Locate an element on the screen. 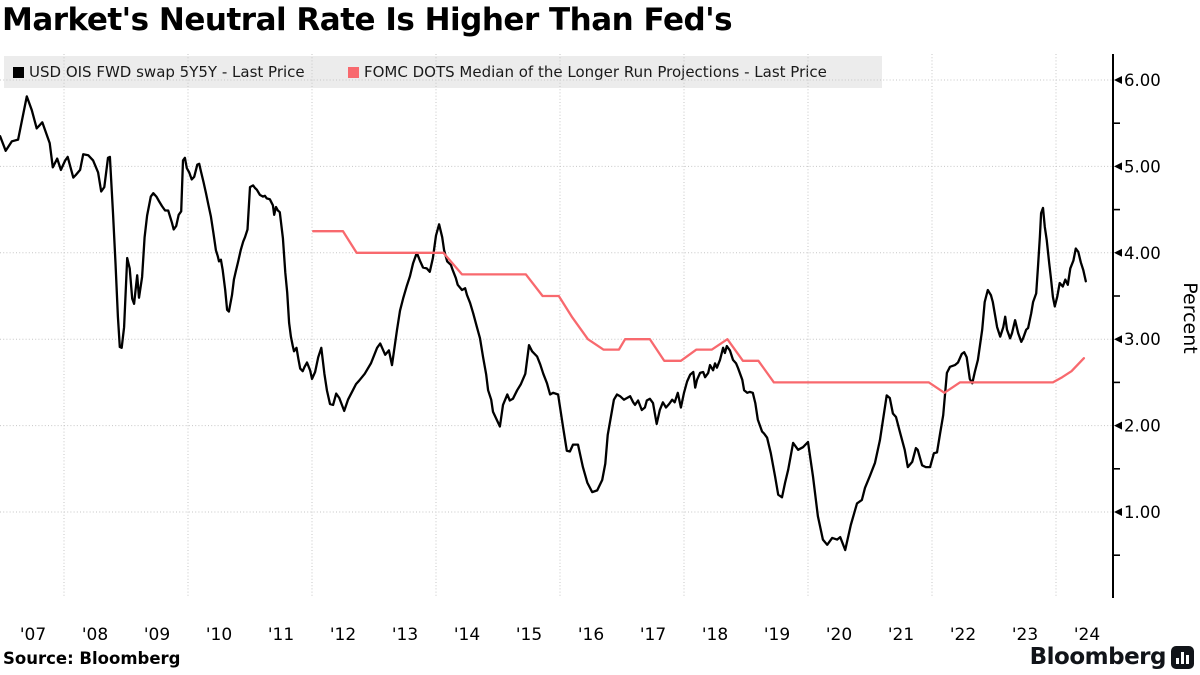 The image size is (1200, 675). x-tick-label: '10 is located at coordinates (219, 635).